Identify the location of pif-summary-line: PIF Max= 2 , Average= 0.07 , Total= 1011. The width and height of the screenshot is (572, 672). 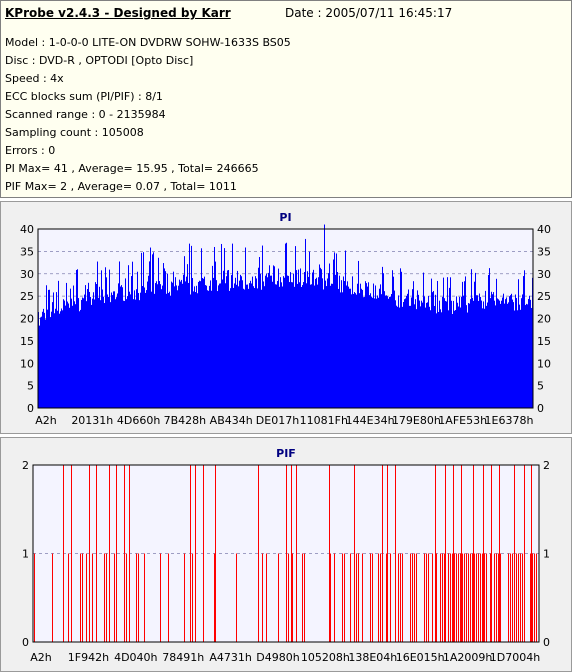
(121, 186).